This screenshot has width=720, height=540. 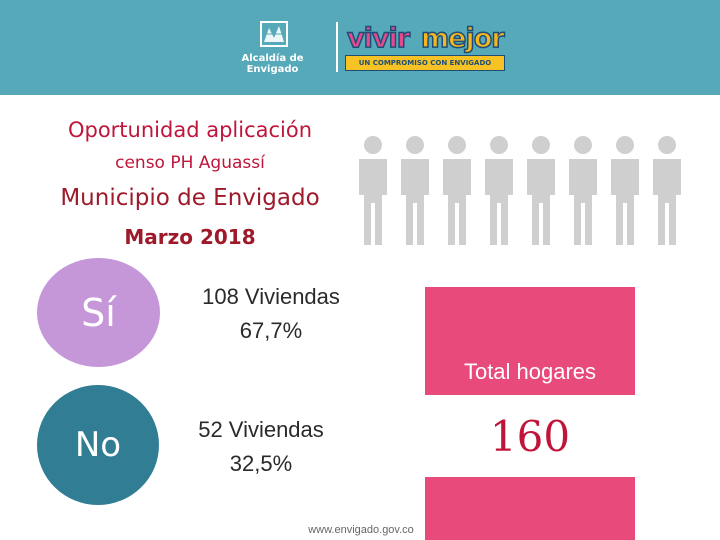 I want to click on mejor-word: mejor, so click(x=462, y=39).